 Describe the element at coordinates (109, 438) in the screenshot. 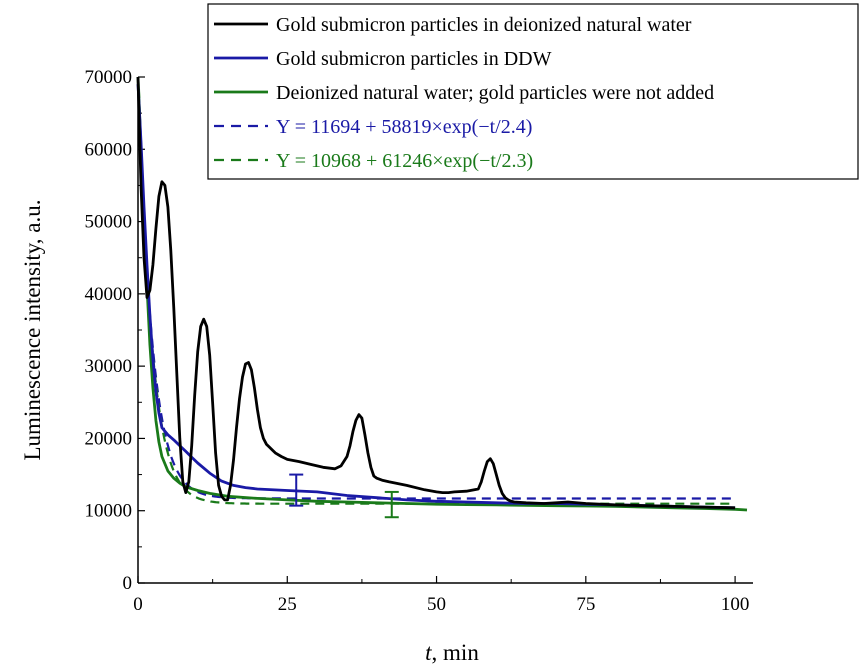

I see `y-tick-label: 20000` at that location.